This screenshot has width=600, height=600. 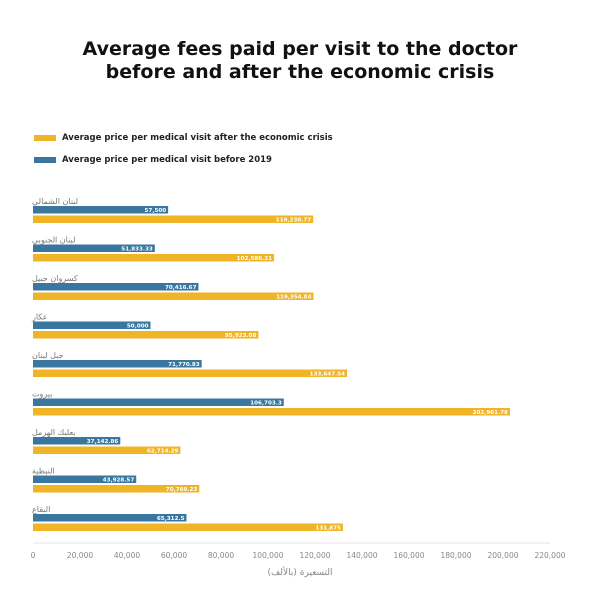 What do you see at coordinates (314, 555) in the screenshot?
I see `x-tick-label: 120,000` at bounding box center [314, 555].